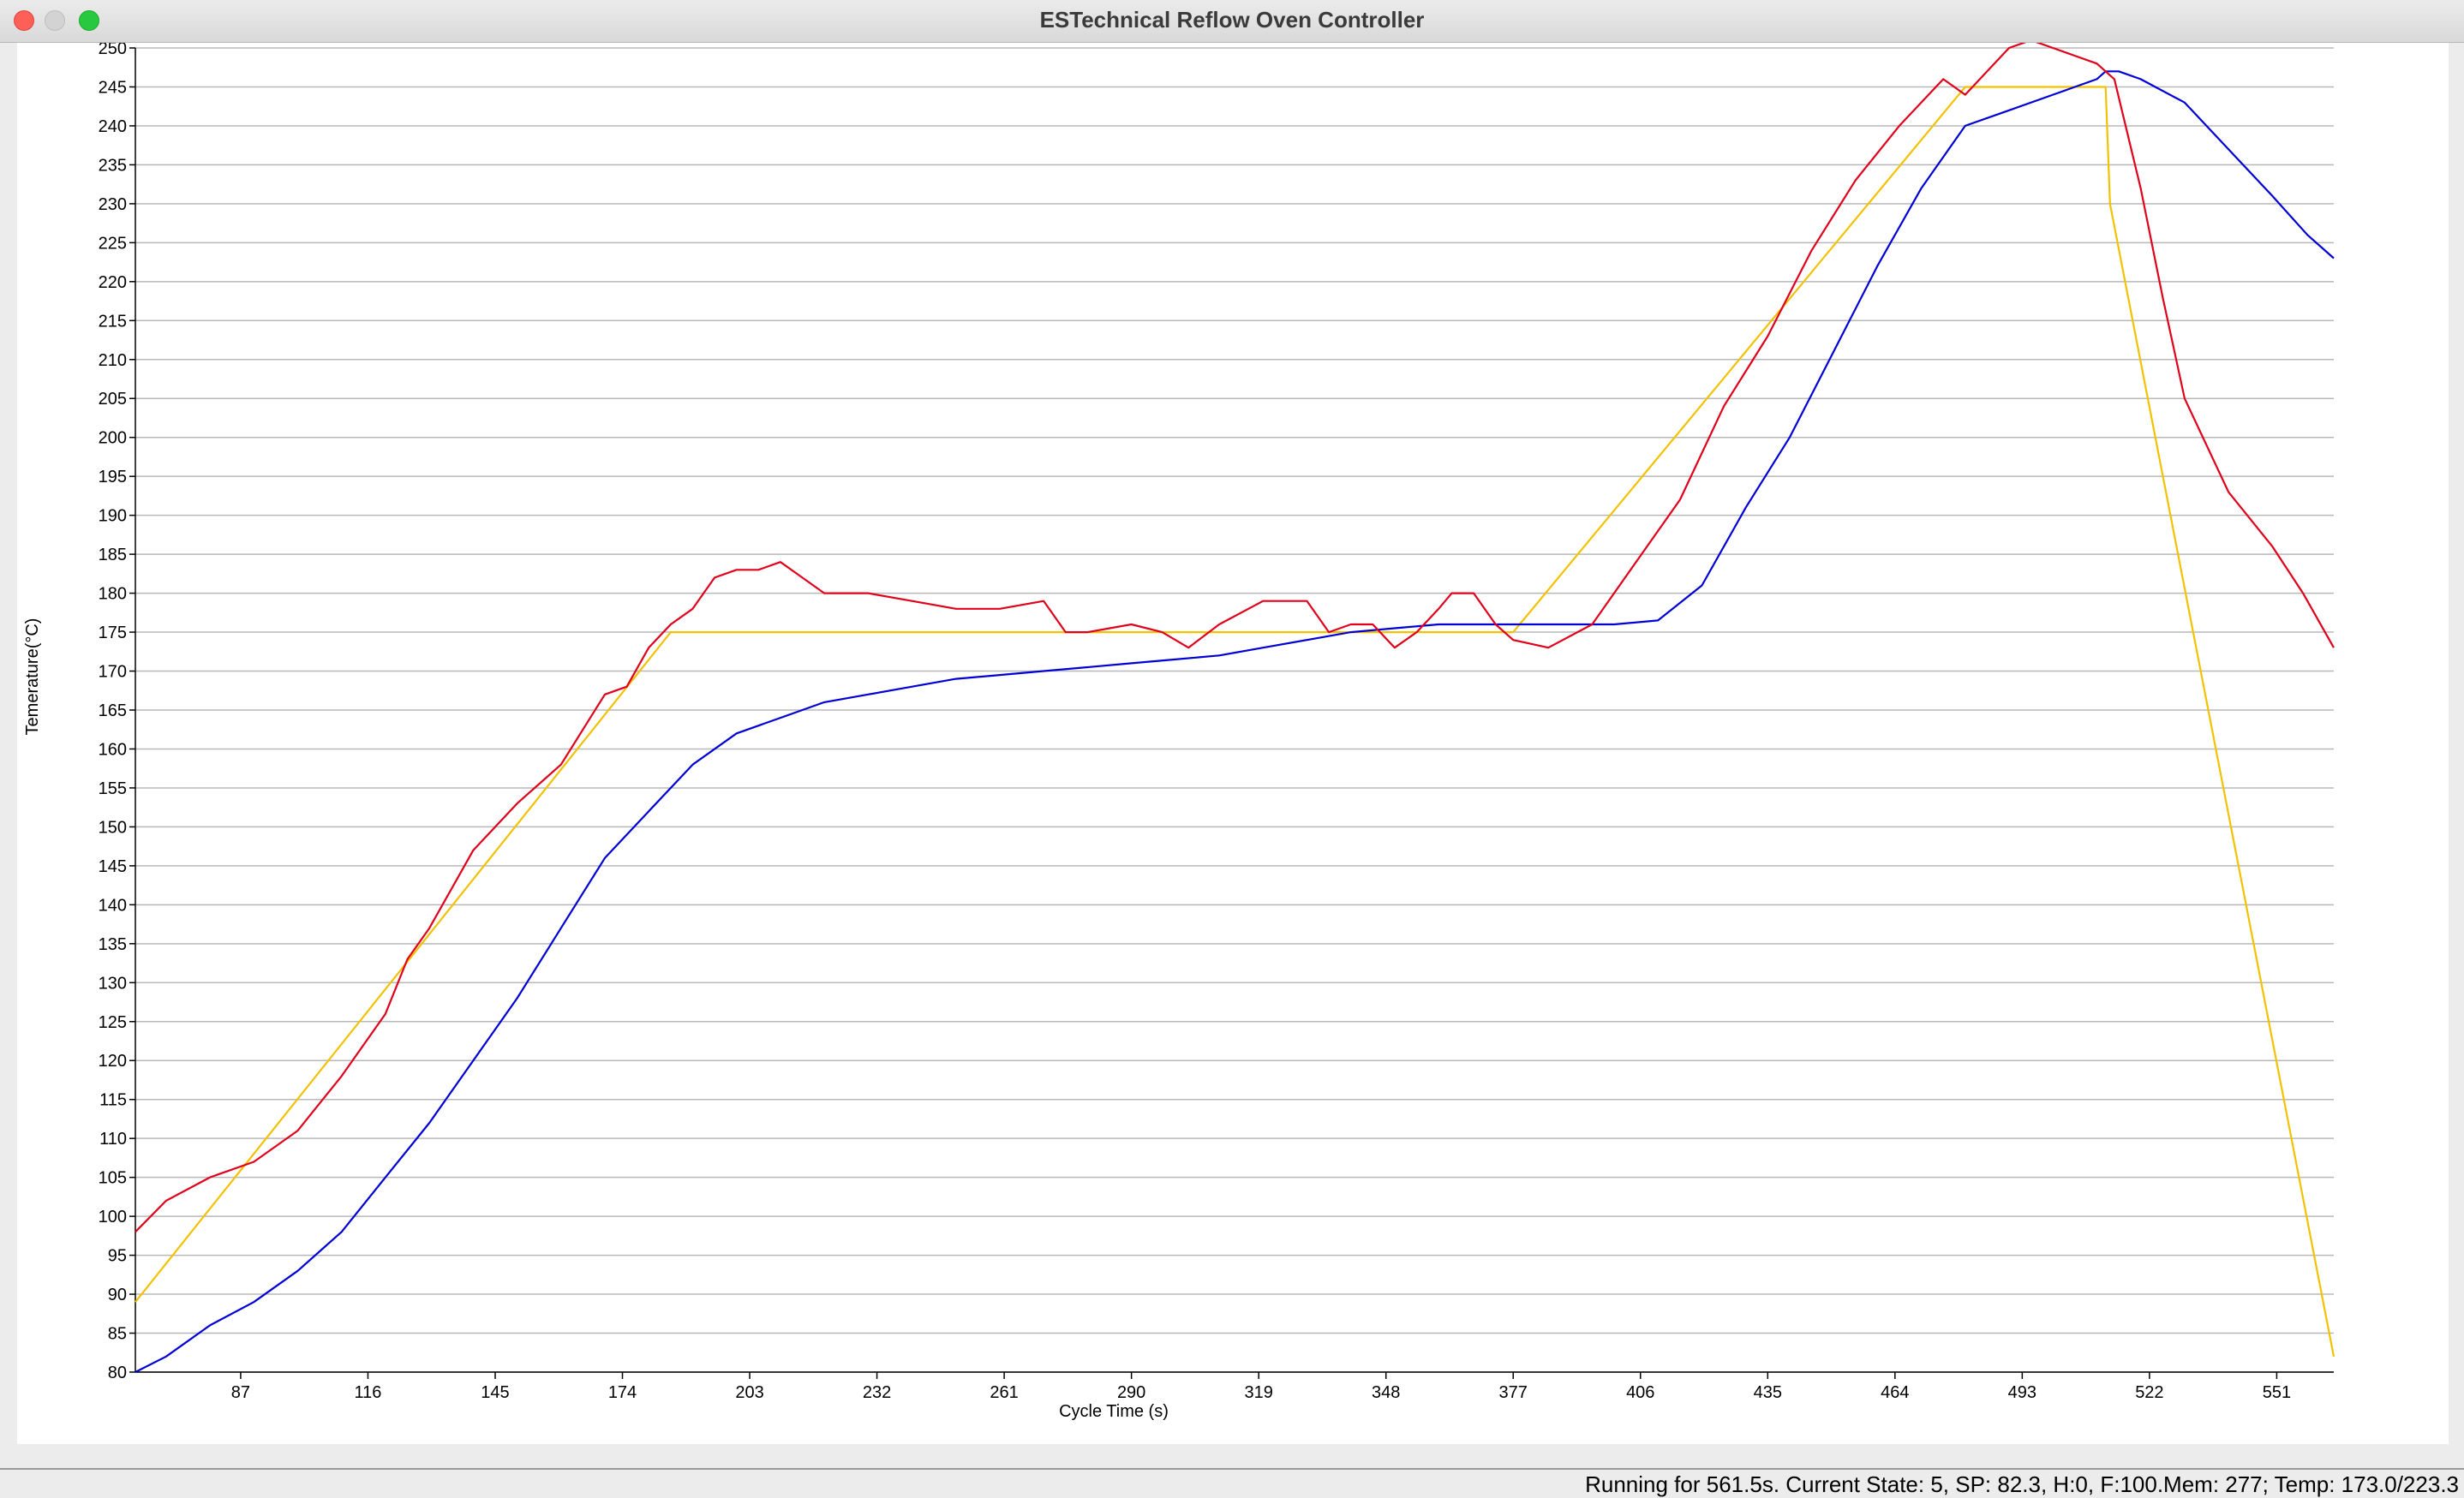  Describe the element at coordinates (113, 516) in the screenshot. I see `y-tick-label: 190` at that location.